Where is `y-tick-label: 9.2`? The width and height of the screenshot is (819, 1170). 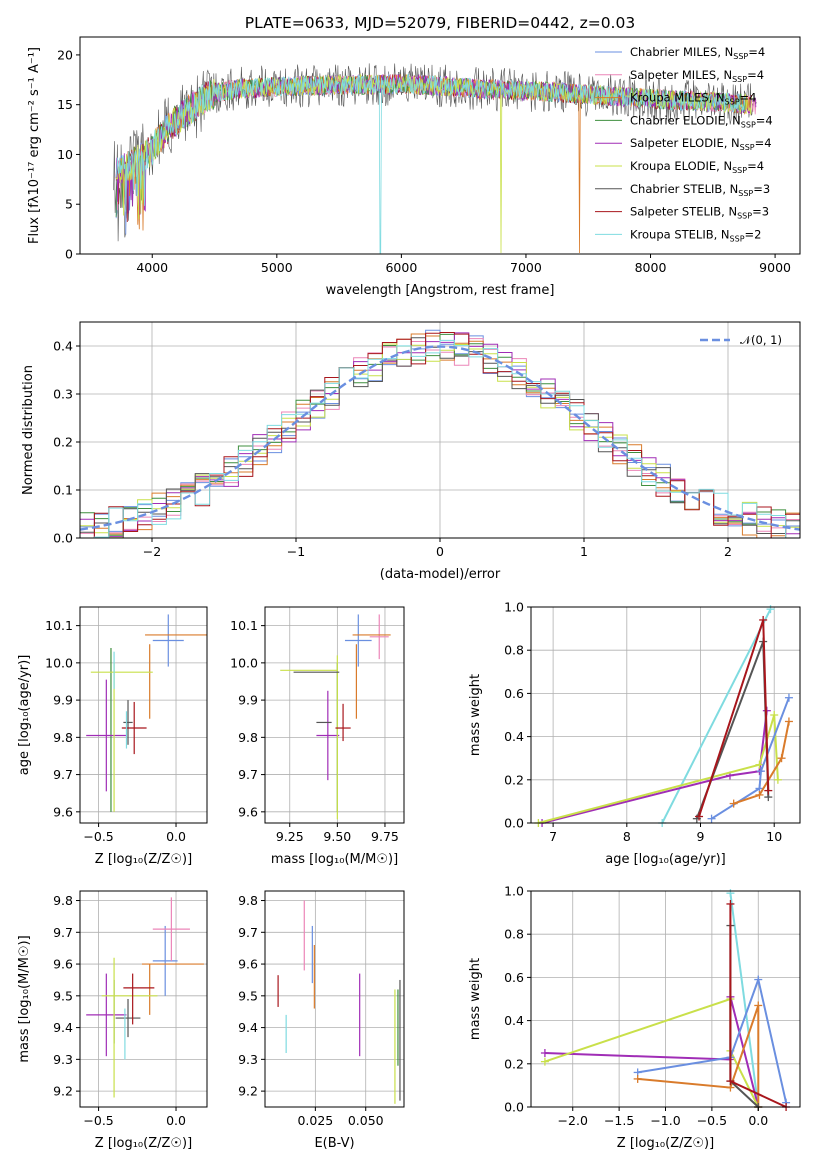 y-tick-label: 9.2 is located at coordinates (63, 1091).